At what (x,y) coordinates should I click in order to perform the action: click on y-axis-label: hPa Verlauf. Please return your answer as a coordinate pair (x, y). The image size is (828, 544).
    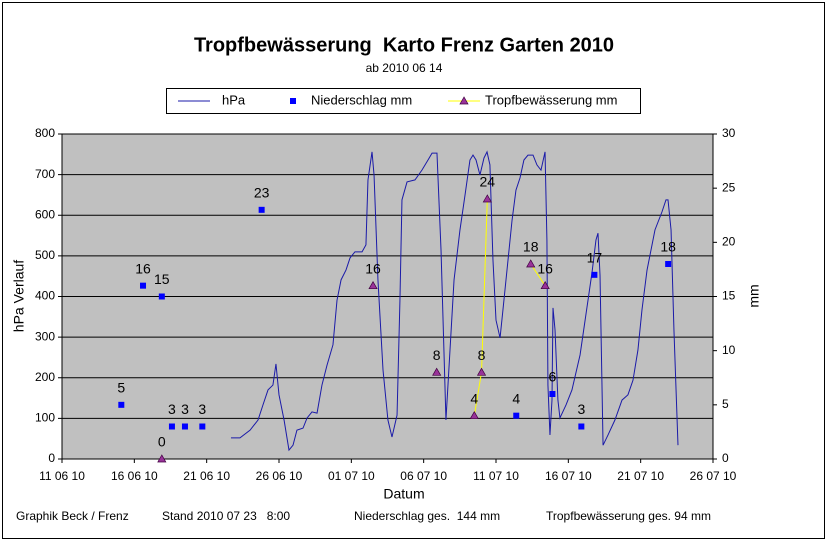
    Looking at the image, I should click on (19, 296).